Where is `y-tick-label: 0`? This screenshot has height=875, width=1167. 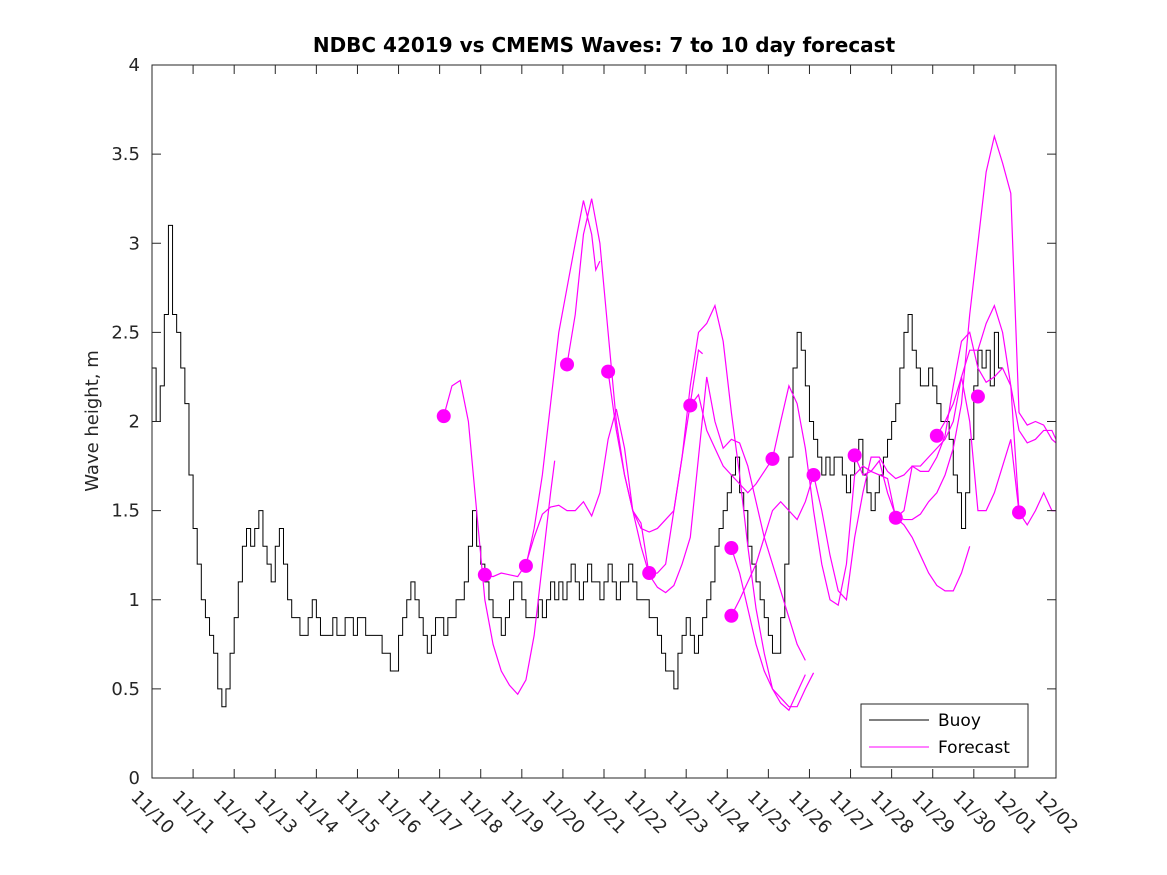
y-tick-label: 0 is located at coordinates (134, 778).